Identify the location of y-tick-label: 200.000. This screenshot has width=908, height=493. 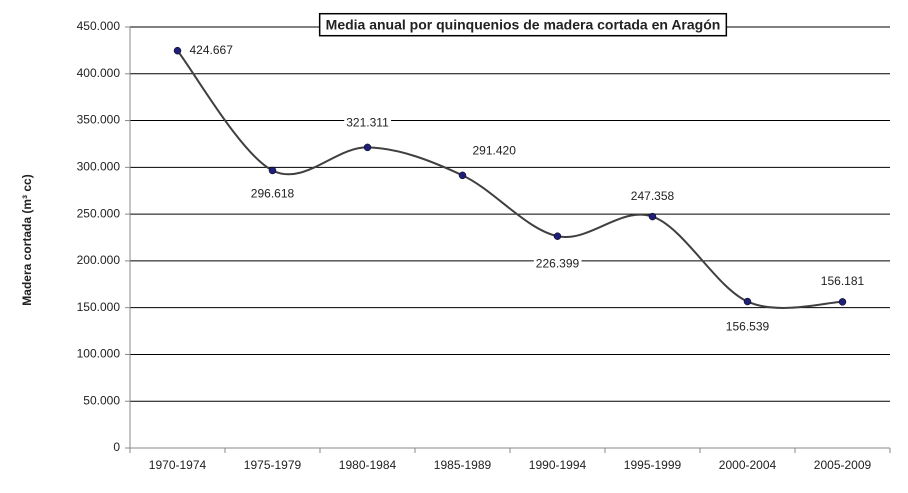
(99, 260).